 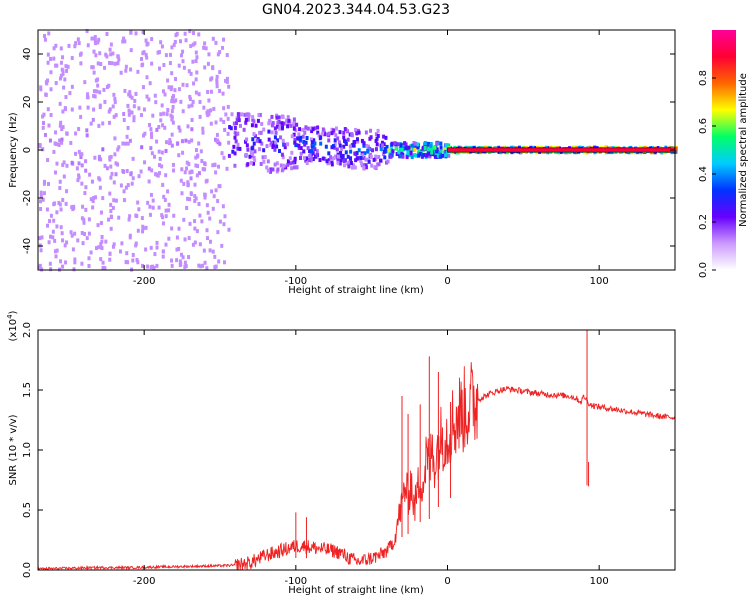 What do you see at coordinates (12, 325) in the screenshot?
I see `snr-y-scale: (x104)` at bounding box center [12, 325].